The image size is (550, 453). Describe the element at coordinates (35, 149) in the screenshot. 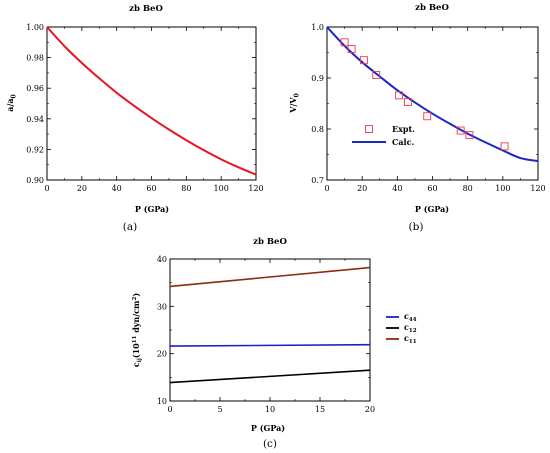

I see `panel-a-y-tick-label: 0.92` at that location.